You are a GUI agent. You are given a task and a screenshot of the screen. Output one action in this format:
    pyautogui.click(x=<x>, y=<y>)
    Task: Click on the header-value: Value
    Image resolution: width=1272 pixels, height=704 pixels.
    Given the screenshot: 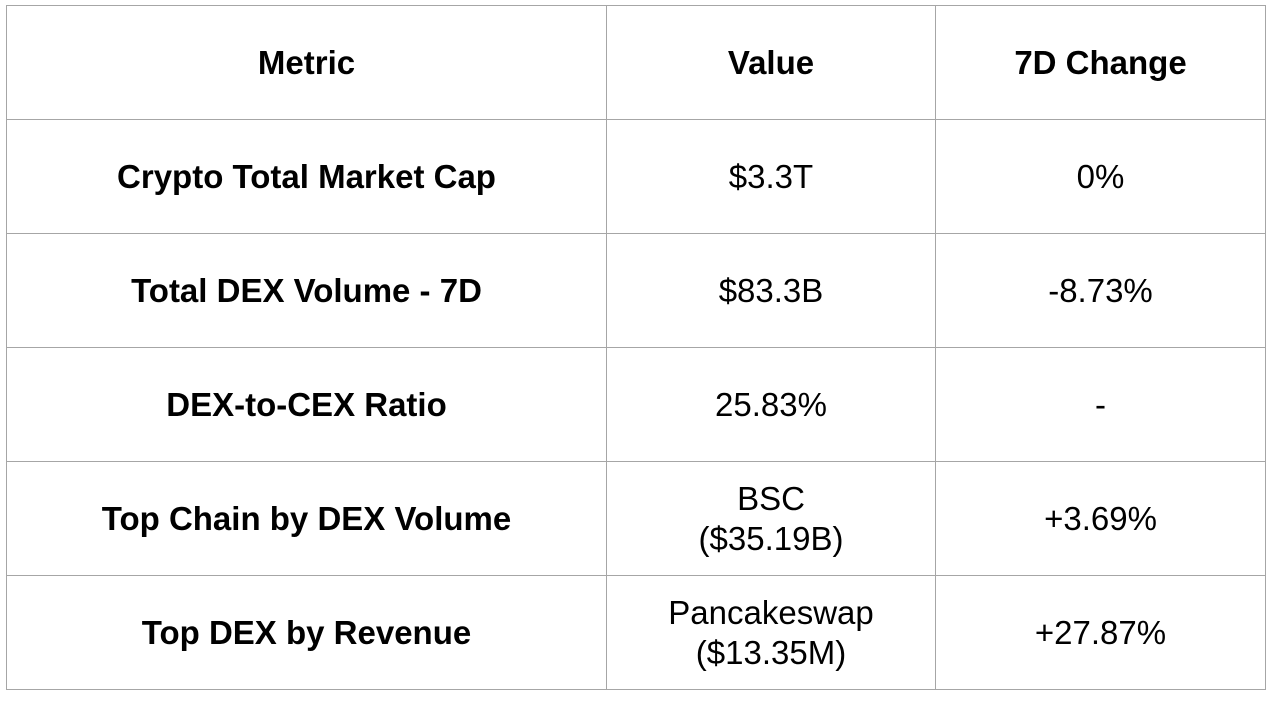 What is the action you would take?
    pyautogui.click(x=771, y=62)
    